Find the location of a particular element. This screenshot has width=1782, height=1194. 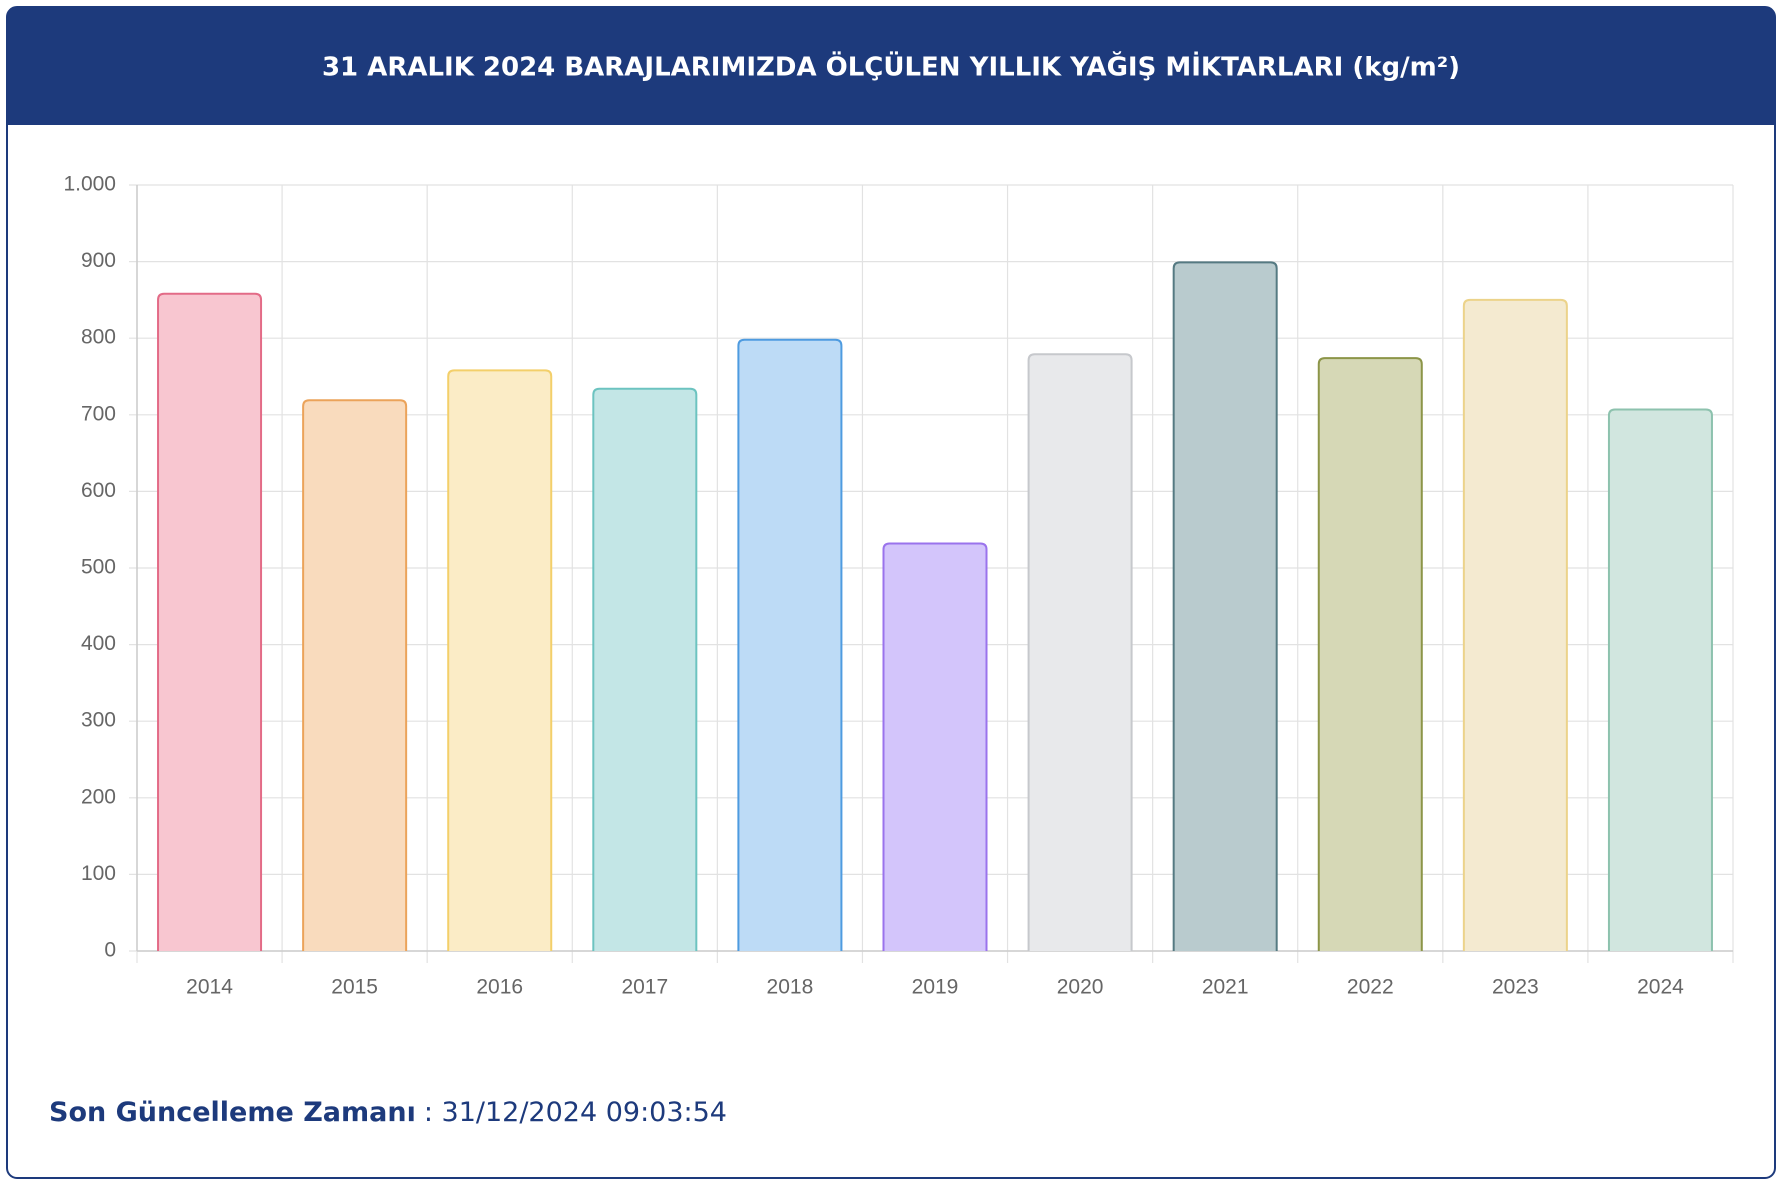

y-tick-label: 700 is located at coordinates (98, 413).